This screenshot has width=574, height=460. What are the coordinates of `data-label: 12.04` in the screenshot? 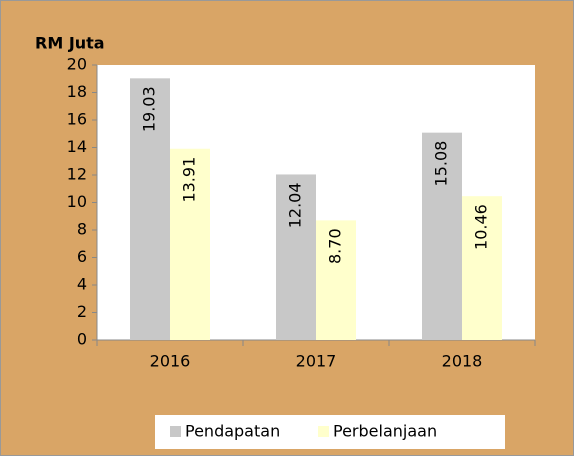 It's located at (295, 205).